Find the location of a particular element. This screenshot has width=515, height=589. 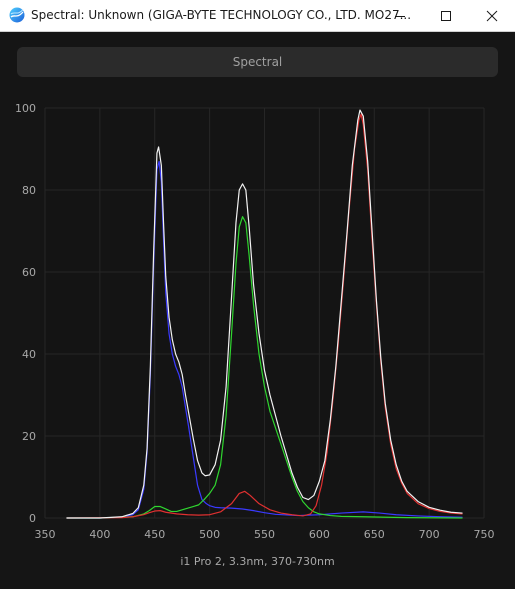

x-tick-label: 500 is located at coordinates (209, 534).